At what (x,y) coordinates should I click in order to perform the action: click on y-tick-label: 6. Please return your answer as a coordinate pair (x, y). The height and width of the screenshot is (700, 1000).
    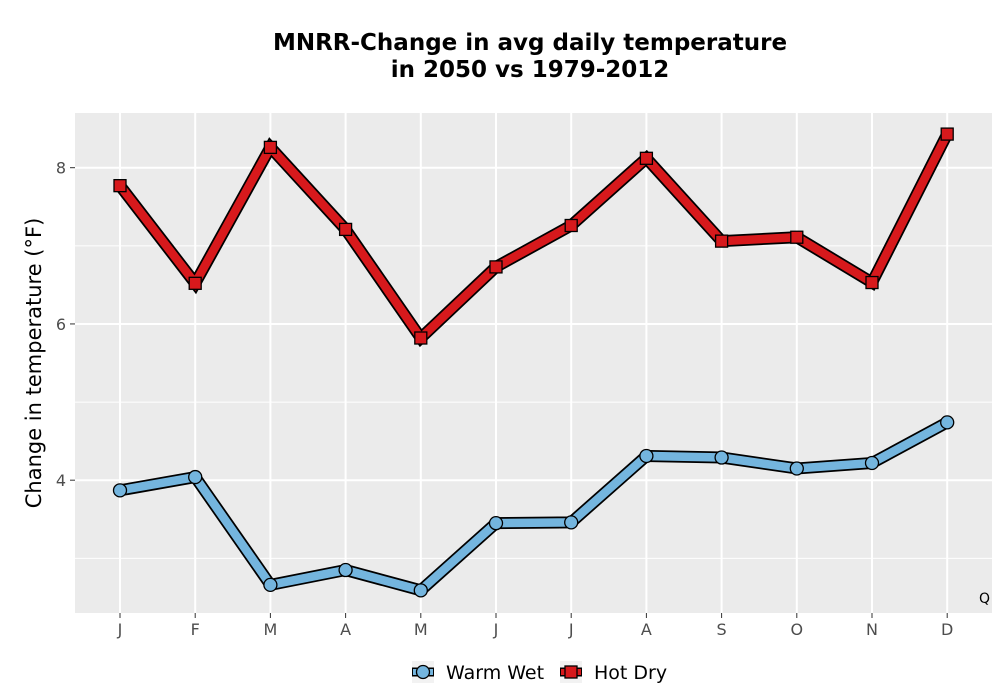
    Looking at the image, I should click on (61, 324).